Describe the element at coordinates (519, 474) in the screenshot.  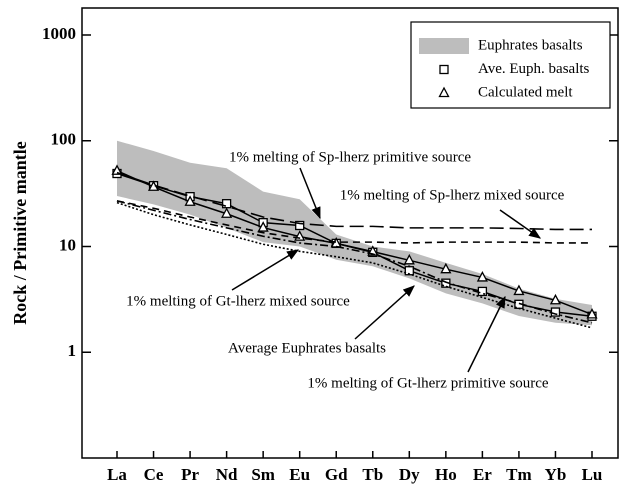
I see `x-tick-label: Tm` at that location.